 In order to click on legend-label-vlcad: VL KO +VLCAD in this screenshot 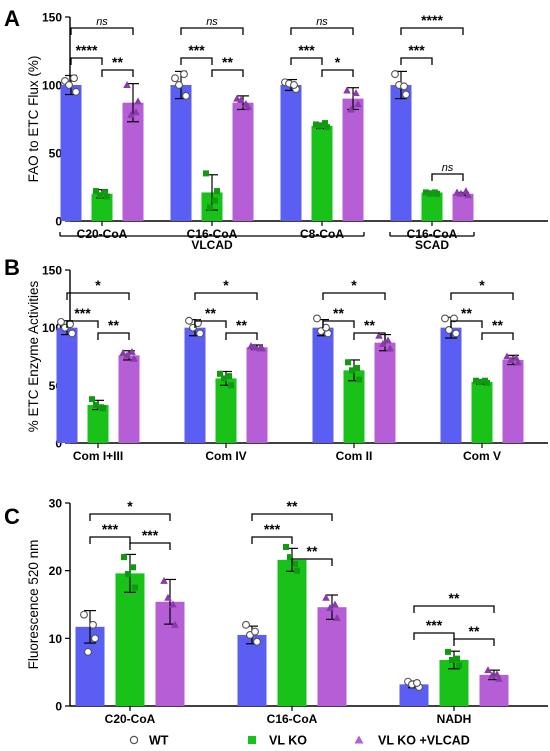, I will do `click(424, 741)`.